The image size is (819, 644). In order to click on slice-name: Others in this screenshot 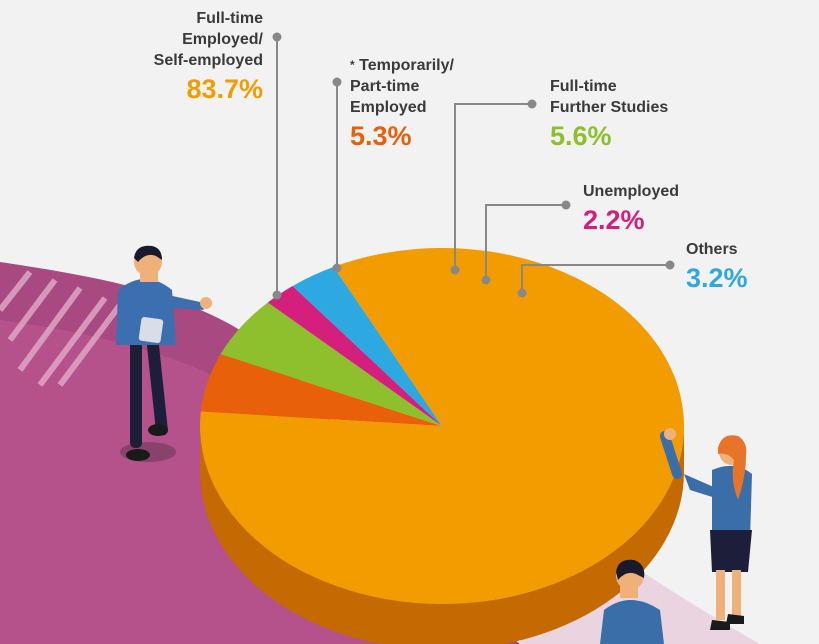, I will do `click(712, 249)`.